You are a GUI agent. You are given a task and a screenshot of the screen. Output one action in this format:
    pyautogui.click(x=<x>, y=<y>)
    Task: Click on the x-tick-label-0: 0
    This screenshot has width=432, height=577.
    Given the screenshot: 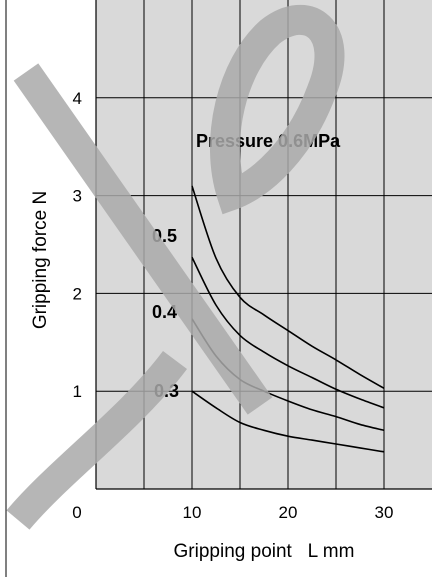 What is the action you would take?
    pyautogui.click(x=76, y=512)
    